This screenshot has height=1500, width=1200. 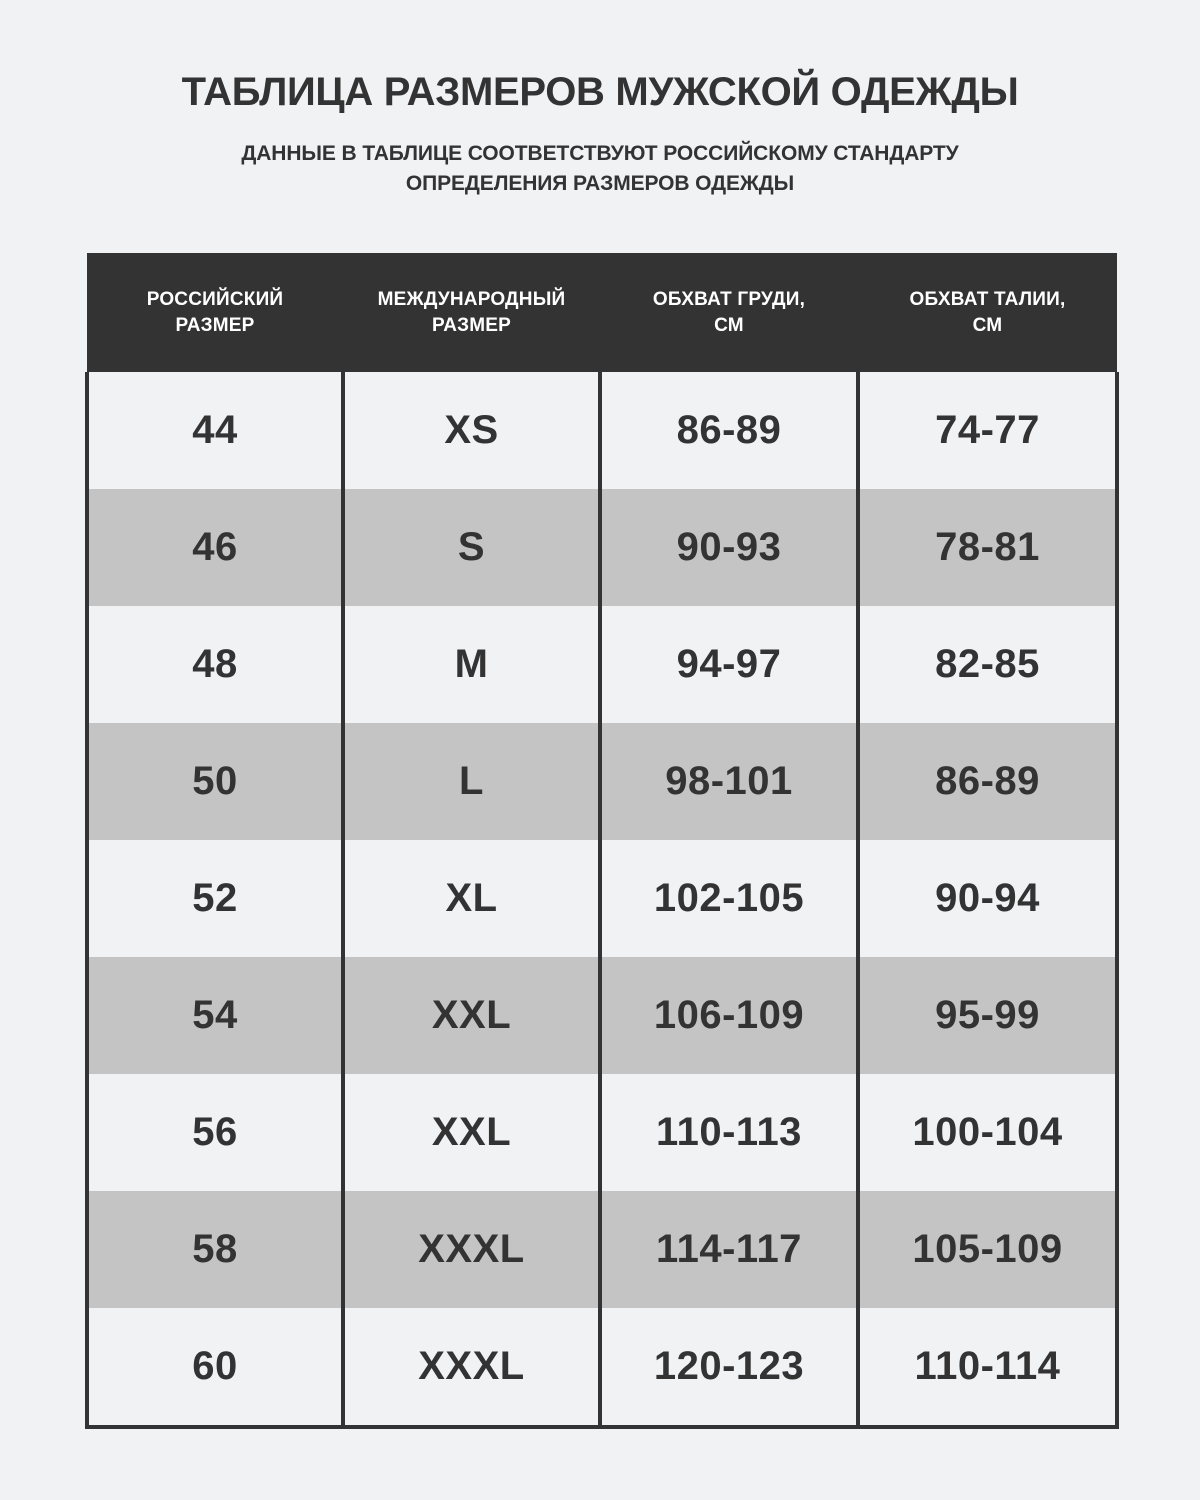 I want to click on cell-russian-size: 44, so click(x=215, y=430).